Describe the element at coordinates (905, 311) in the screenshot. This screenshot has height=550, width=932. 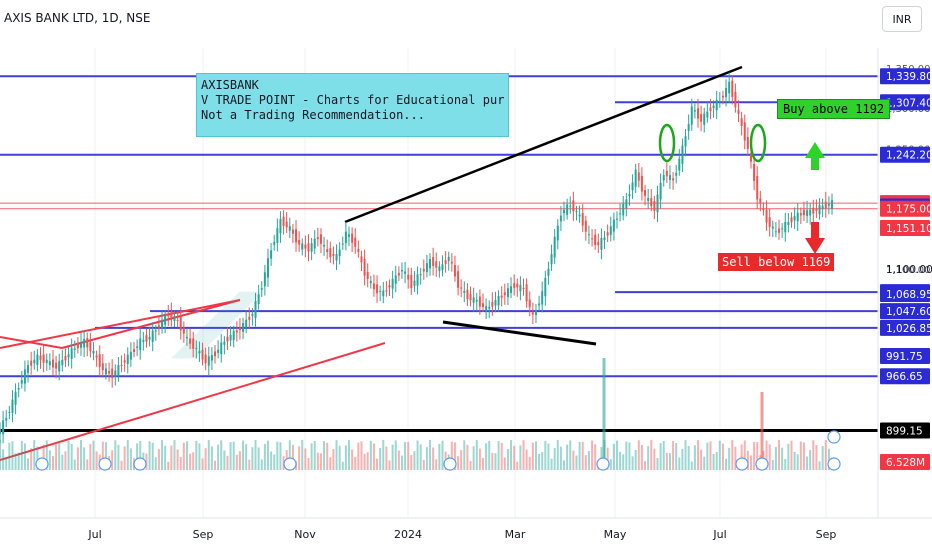
I see `price-label-bg` at that location.